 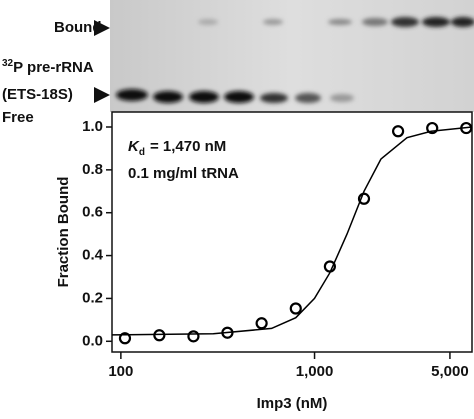 I want to click on x-tick-label: 5,000, so click(x=450, y=371).